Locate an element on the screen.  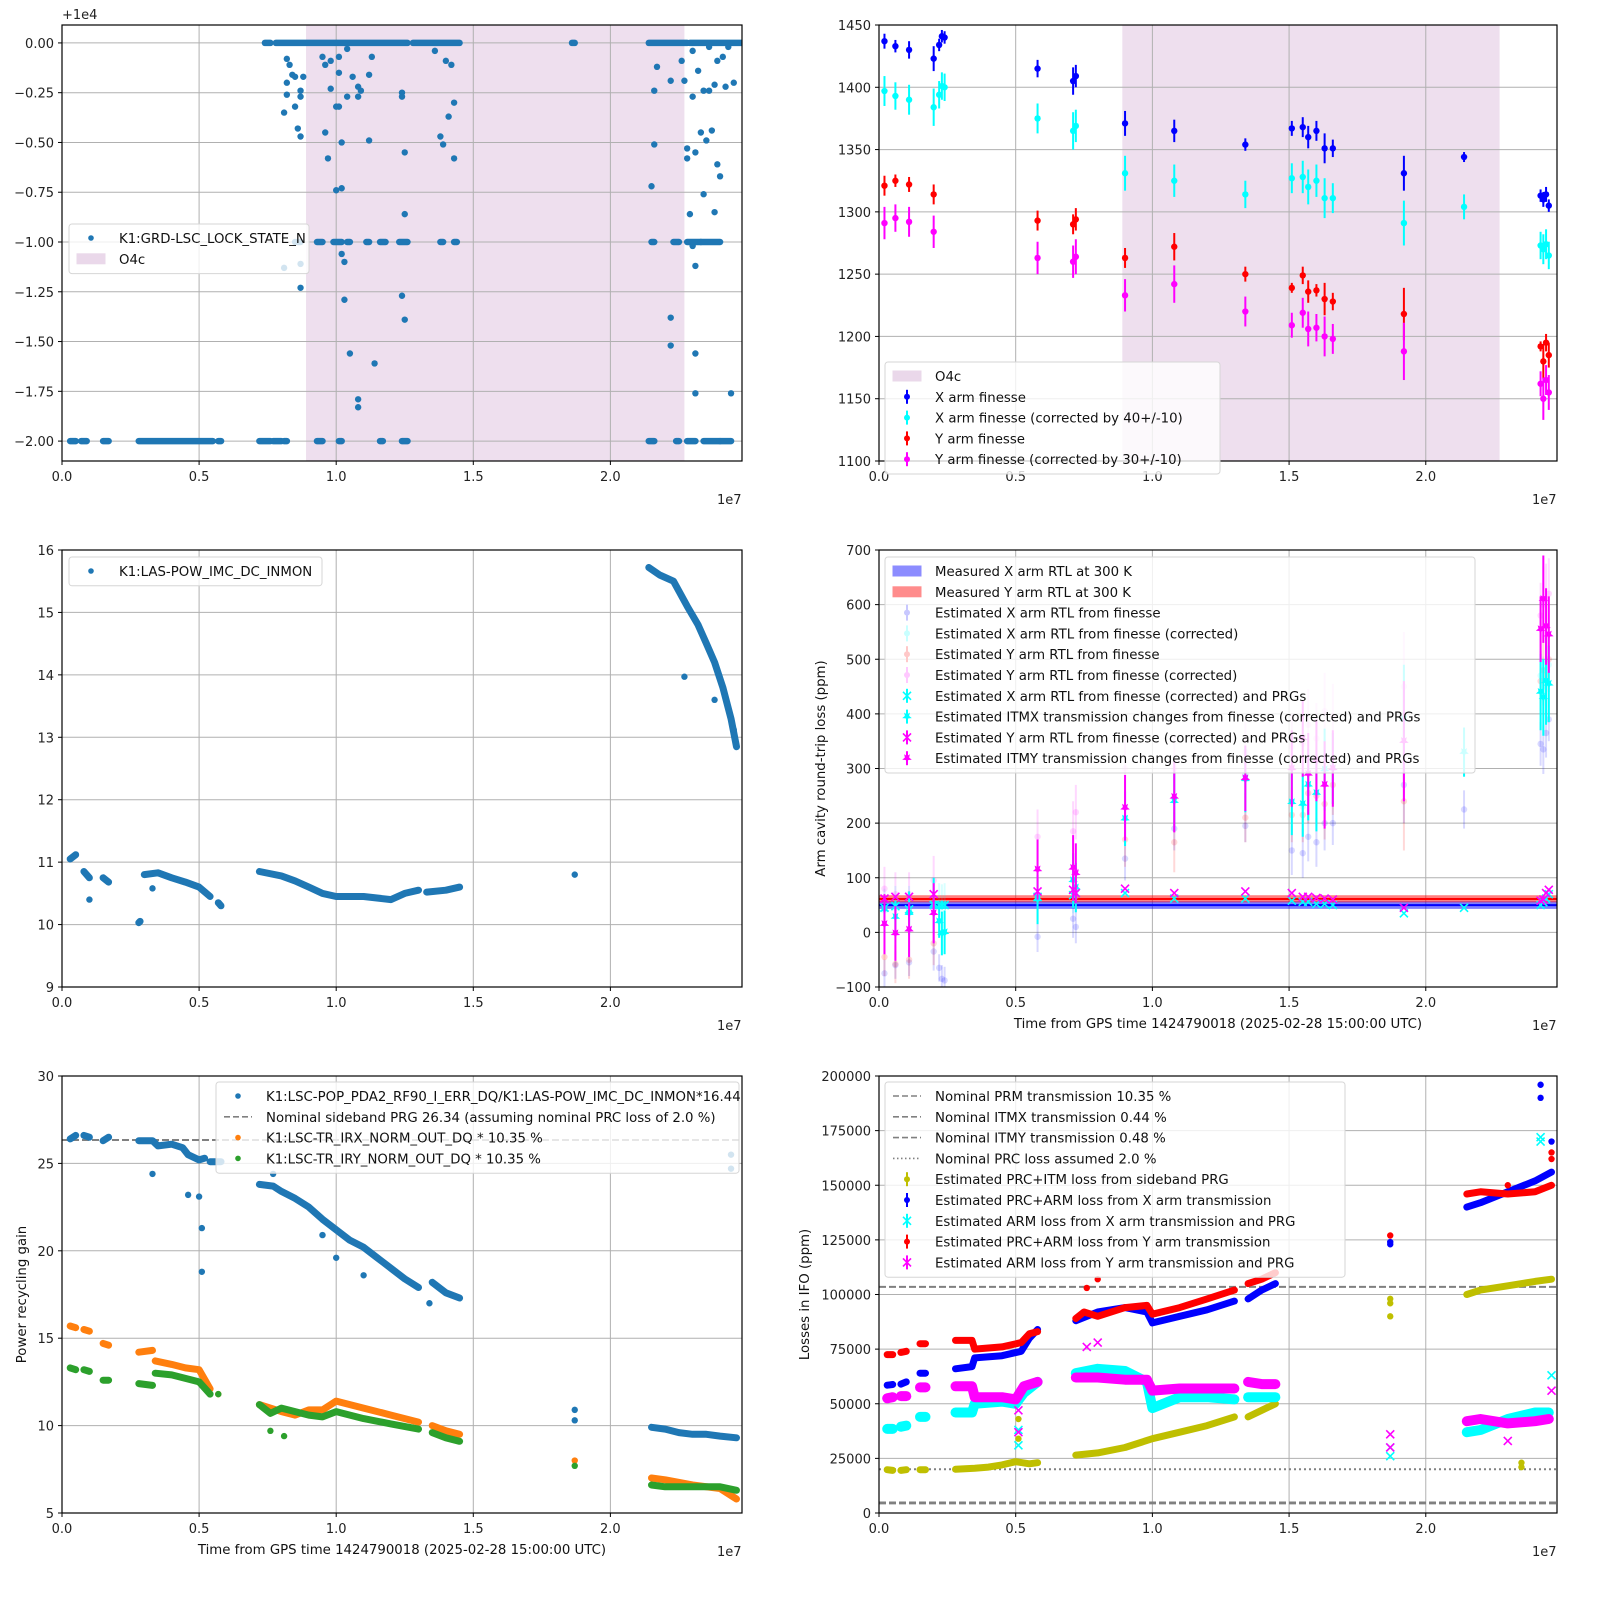
y-tick-label: 0 is located at coordinates (867, 933).